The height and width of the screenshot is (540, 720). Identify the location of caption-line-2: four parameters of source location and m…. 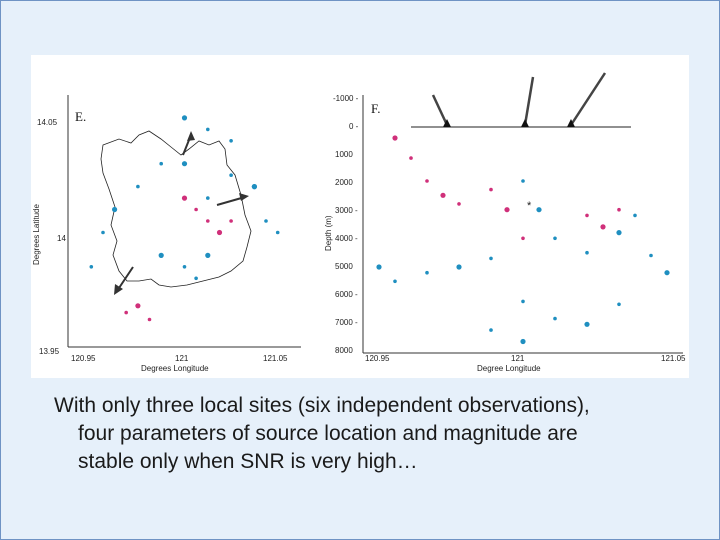
(328, 433).